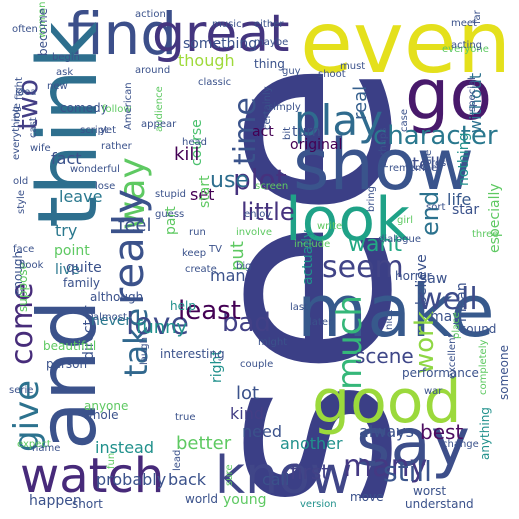 Image resolution: width=519 pixels, height=519 pixels. What do you see at coordinates (26, 92) in the screenshot?
I see `word-idea: idea` at bounding box center [26, 92].